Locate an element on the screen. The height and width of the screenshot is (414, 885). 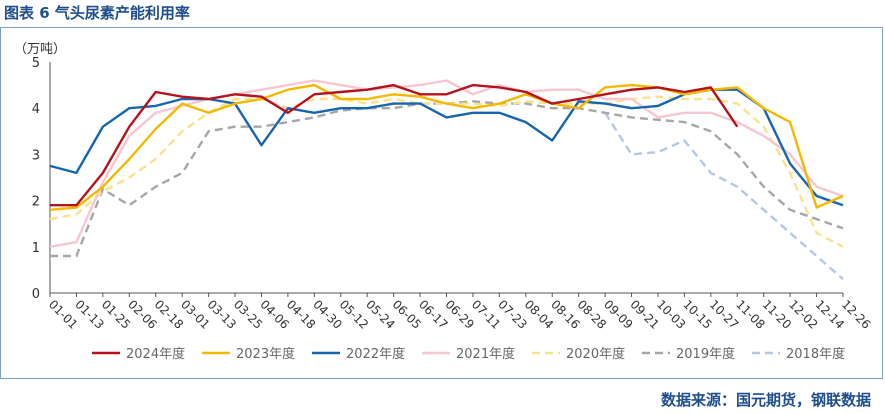
x-tick-label: 10-27 is located at coordinates (724, 314).